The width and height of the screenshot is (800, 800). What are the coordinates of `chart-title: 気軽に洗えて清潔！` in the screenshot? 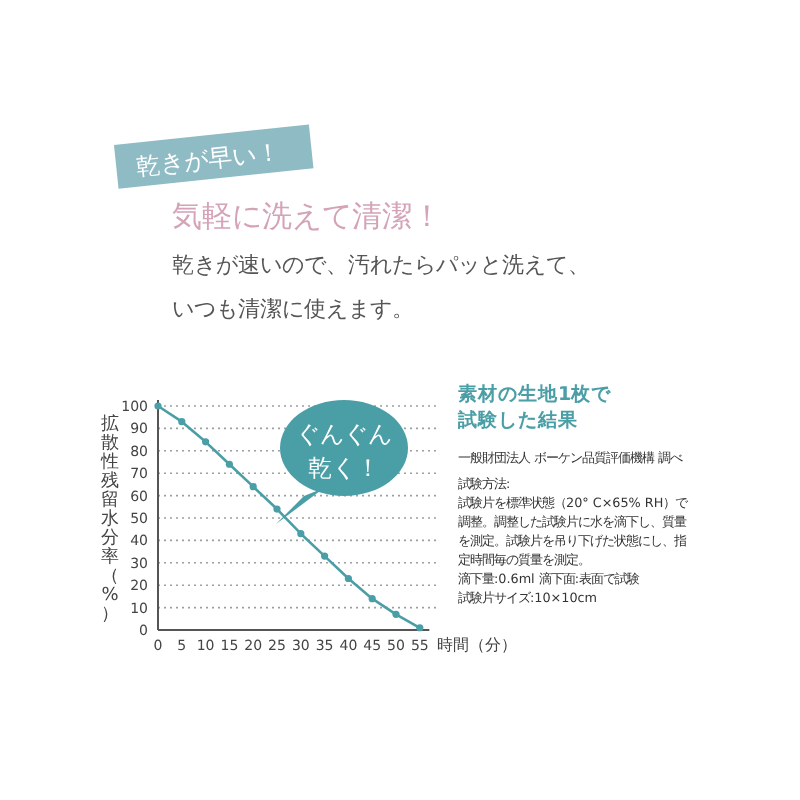 It's located at (307, 216).